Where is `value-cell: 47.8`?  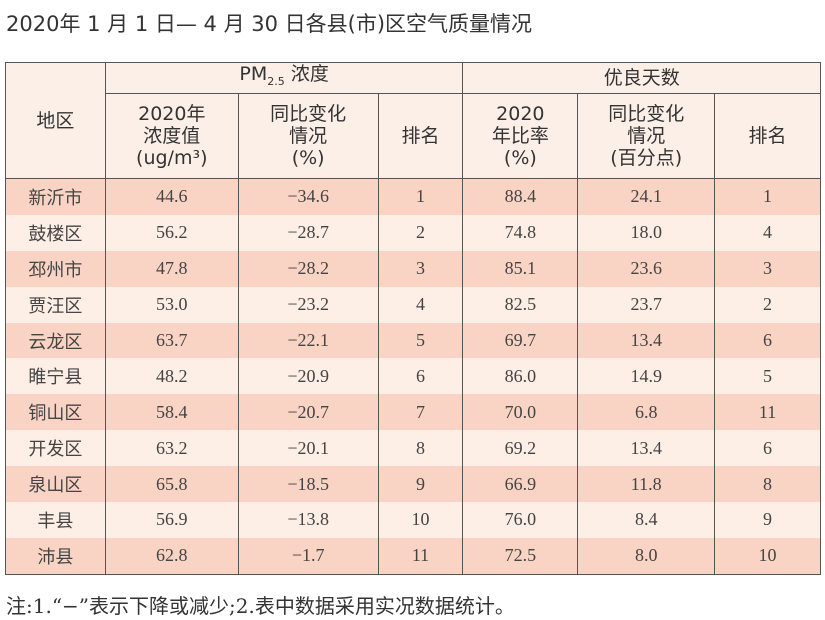
value-cell: 47.8 is located at coordinates (171, 268).